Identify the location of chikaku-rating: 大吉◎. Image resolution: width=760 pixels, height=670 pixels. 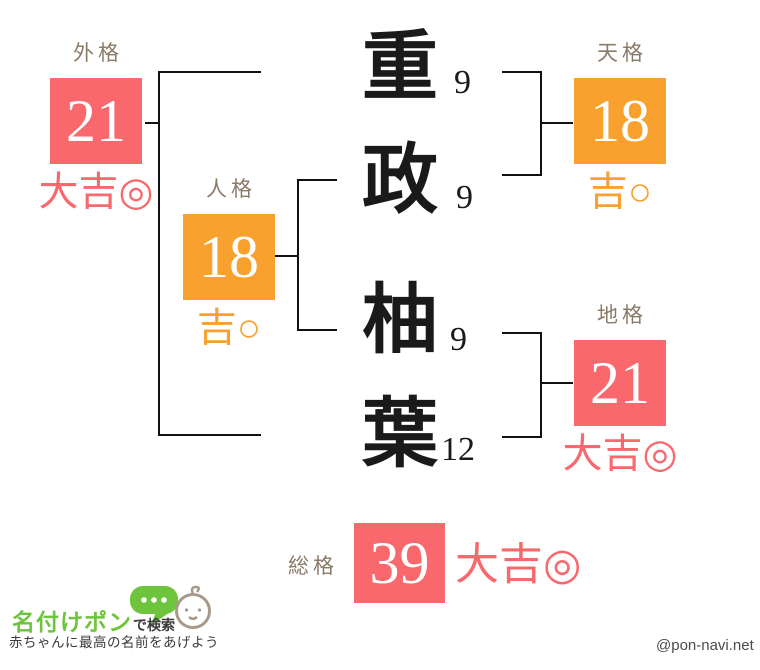
(620, 453).